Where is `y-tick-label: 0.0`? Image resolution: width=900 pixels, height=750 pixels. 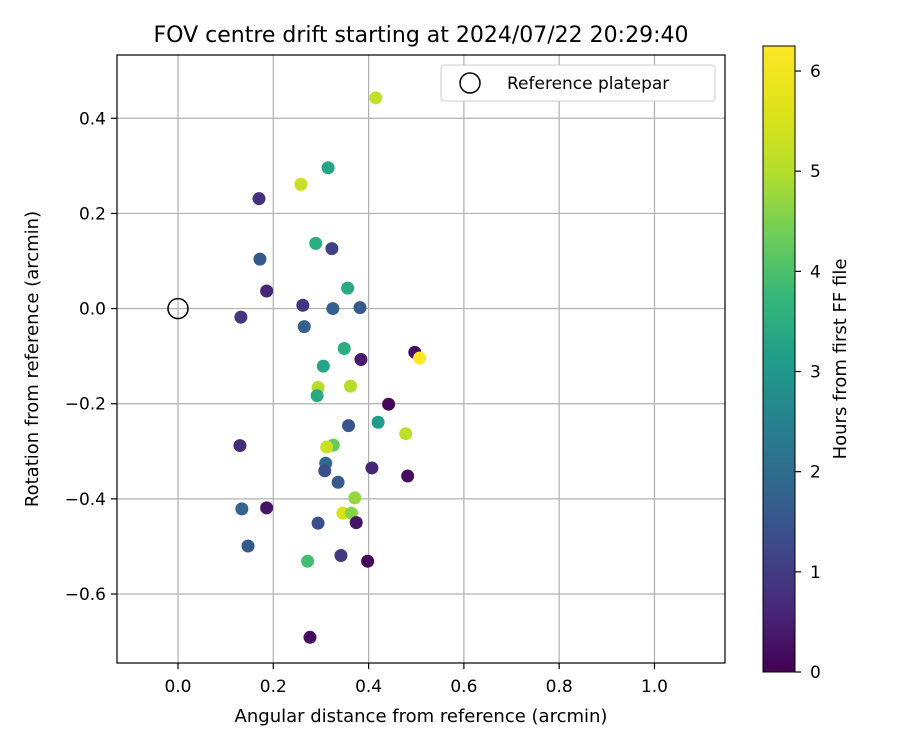 y-tick-label: 0.0 is located at coordinates (92, 310).